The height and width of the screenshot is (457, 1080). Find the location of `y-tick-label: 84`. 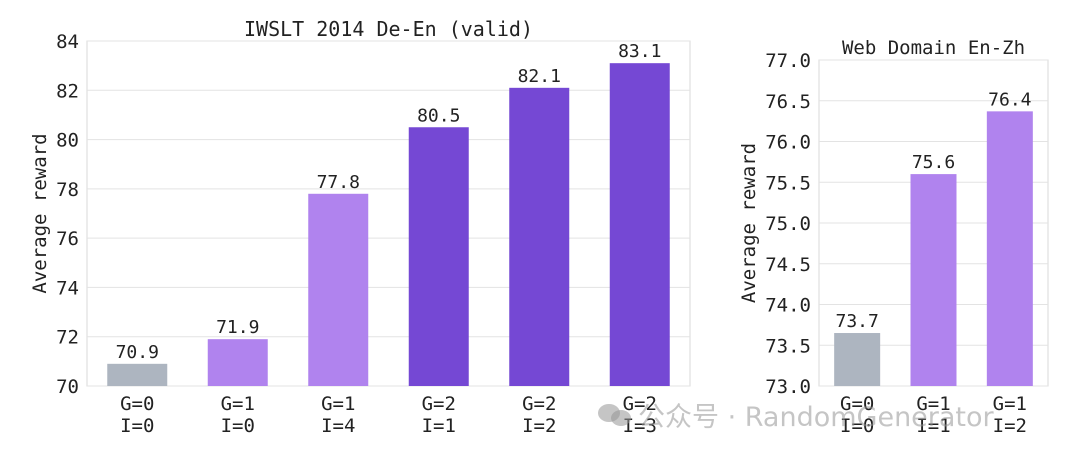

y-tick-label: 84 is located at coordinates (67, 42).